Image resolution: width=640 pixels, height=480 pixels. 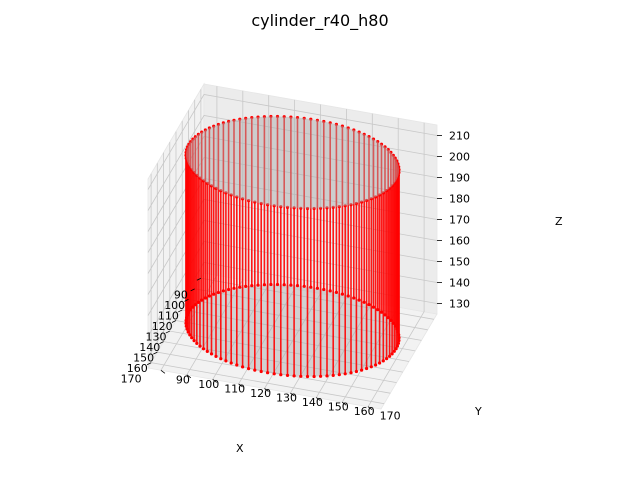 What do you see at coordinates (559, 221) in the screenshot?
I see `z-axis-label: Z` at bounding box center [559, 221].